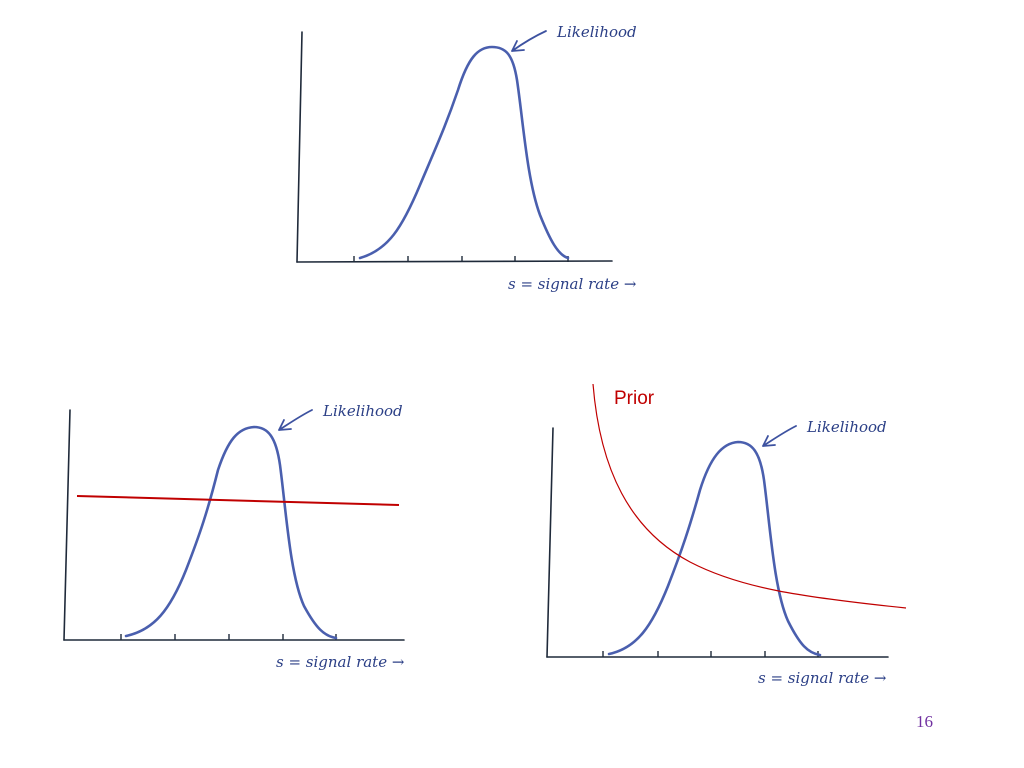  Describe the element at coordinates (299, 147) in the screenshot. I see `top-y-axis` at that location.